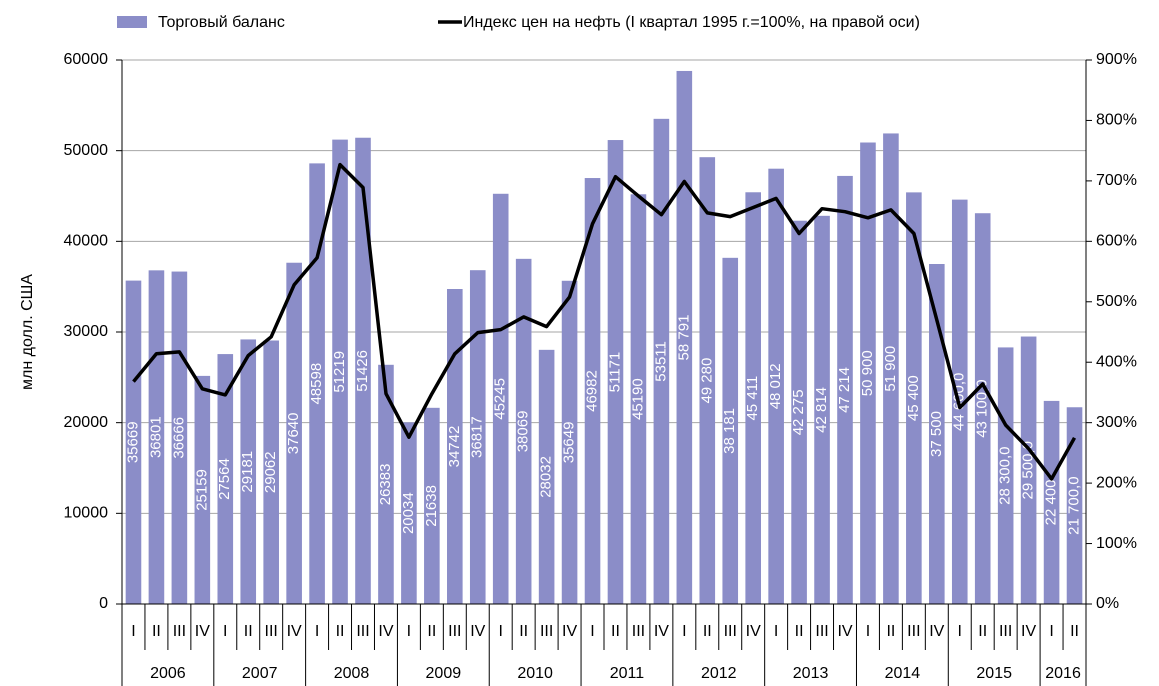 The image size is (1159, 686). I want to click on x-group-label: 2014, so click(903, 673).